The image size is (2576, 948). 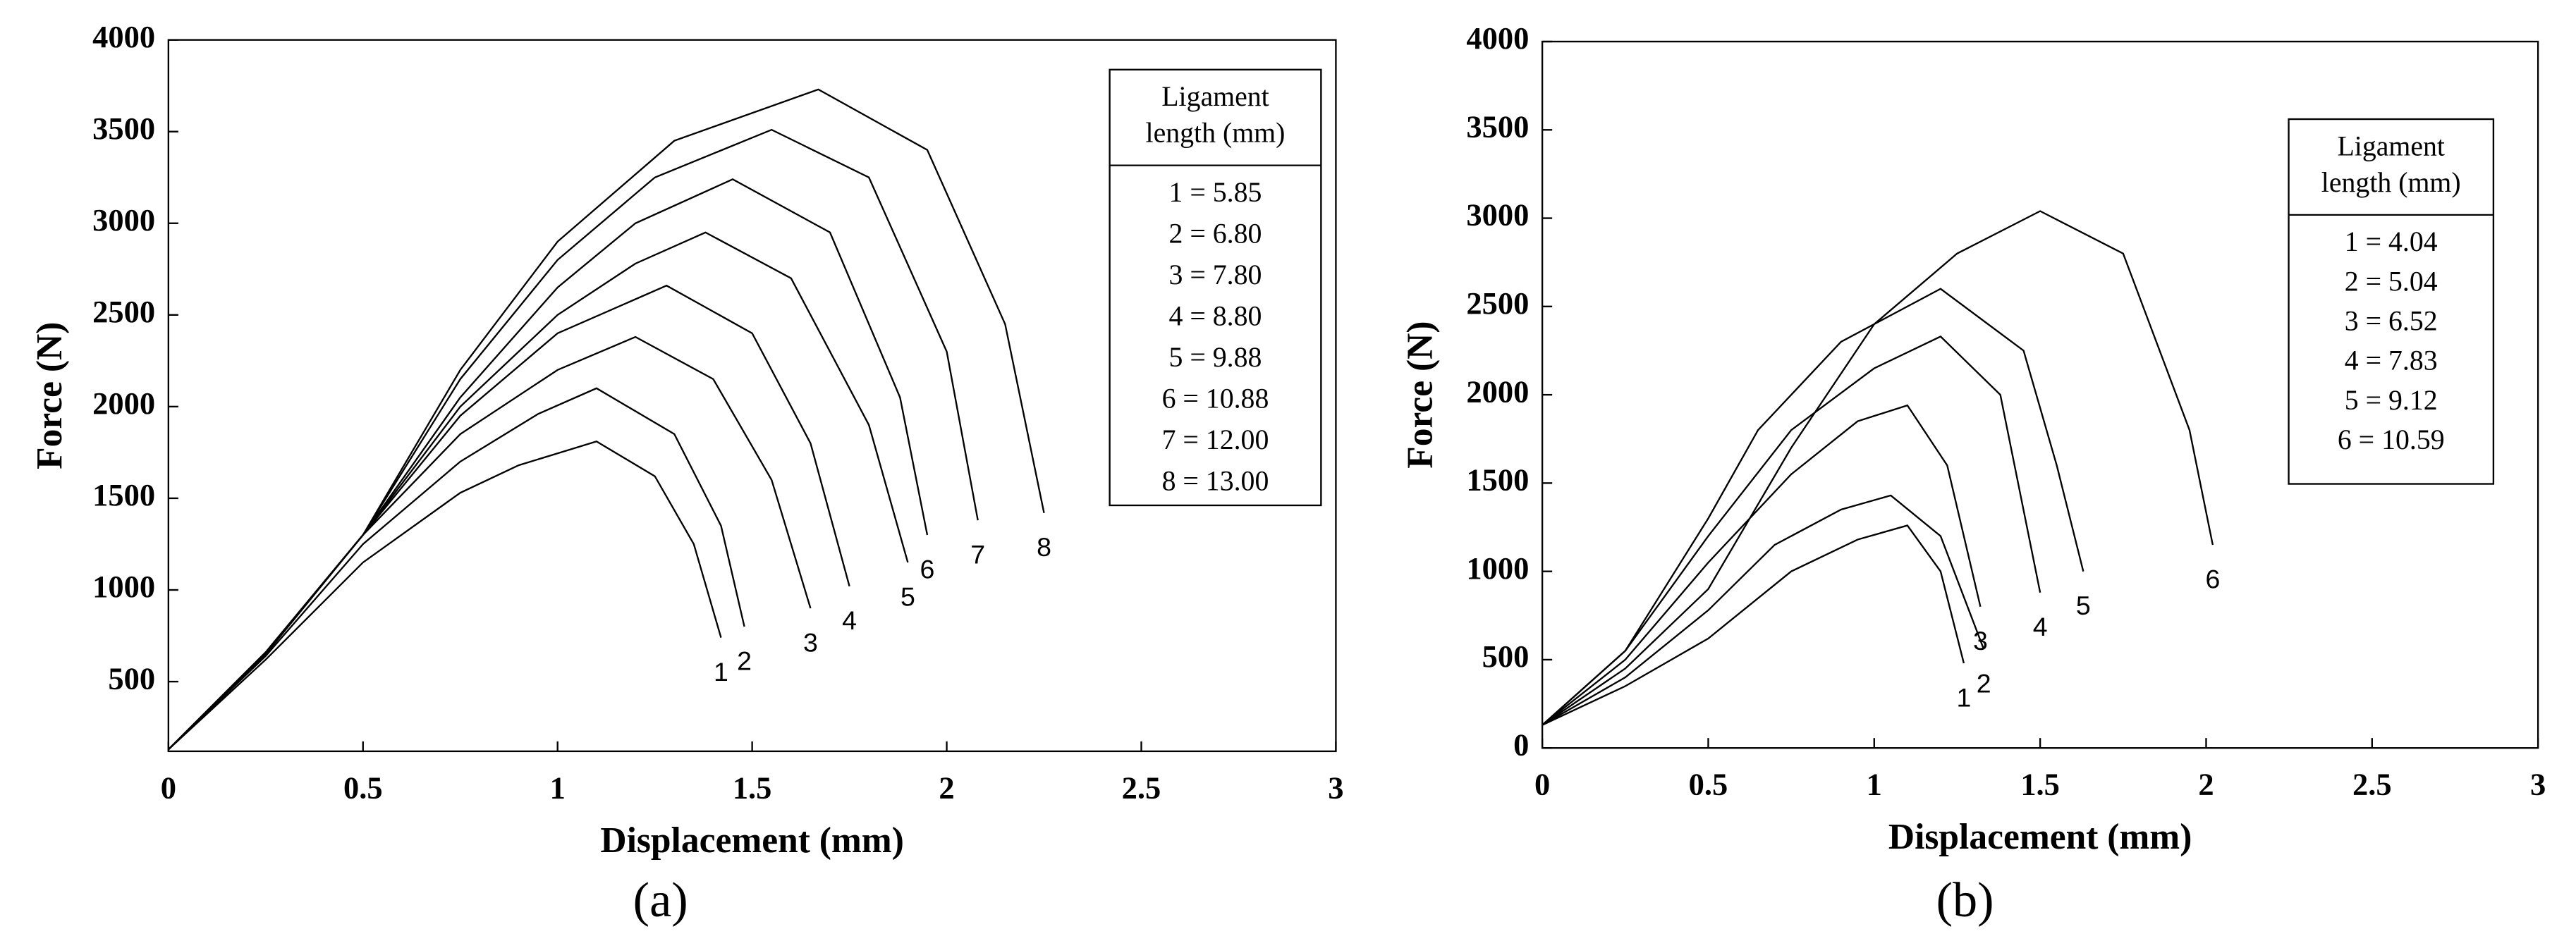 What do you see at coordinates (1216, 357) in the screenshot?
I see `legend-entry: 5 = 9.88` at bounding box center [1216, 357].